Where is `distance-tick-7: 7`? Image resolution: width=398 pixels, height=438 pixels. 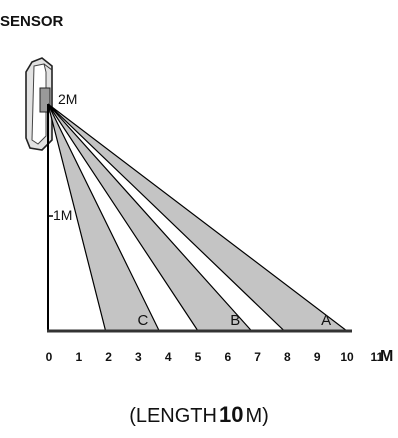
distance-tick-7: 7 is located at coordinates (257, 357).